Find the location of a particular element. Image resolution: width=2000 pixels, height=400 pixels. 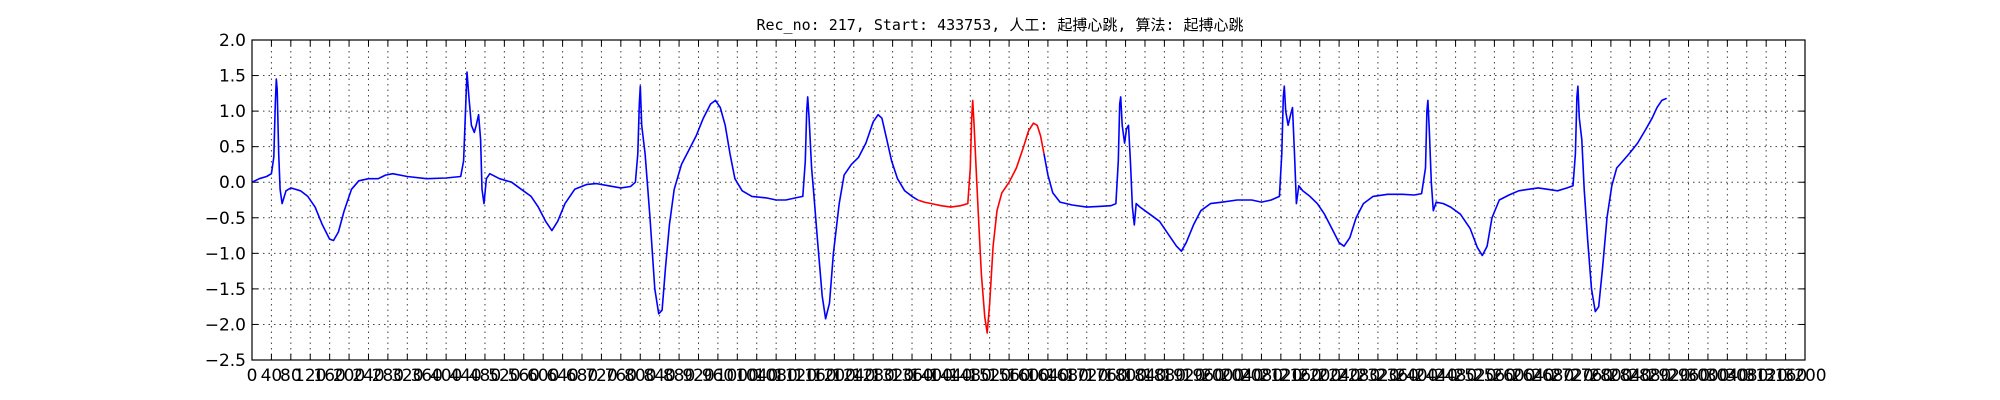

x-tick-label: 2760 is located at coordinates (1591, 376).